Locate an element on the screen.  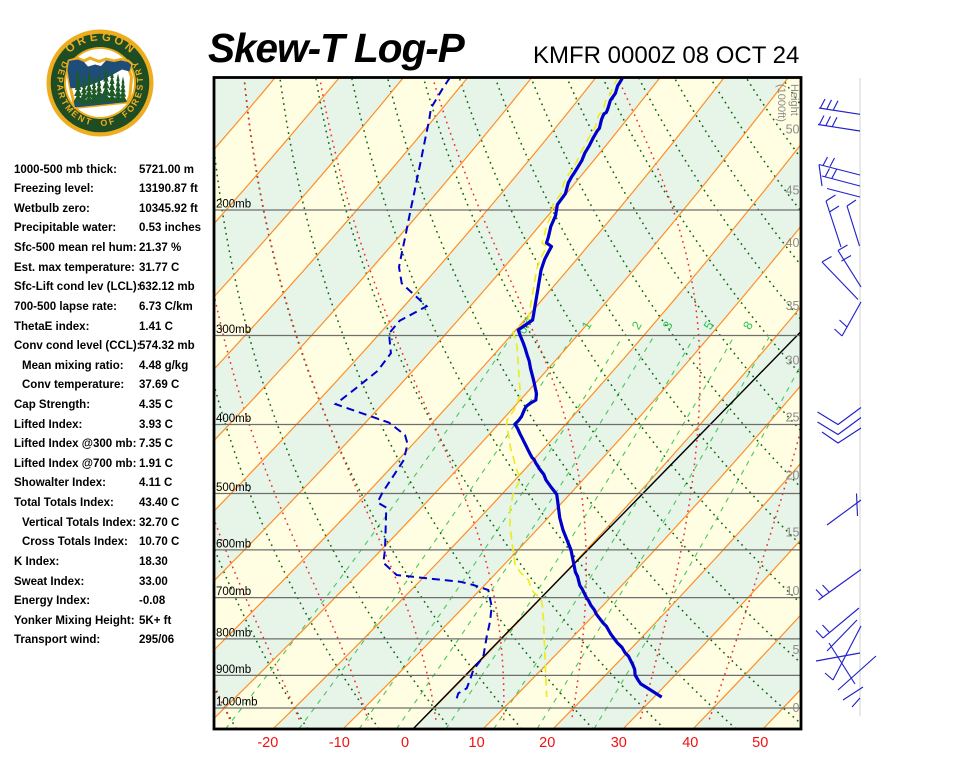
svg-text: S is located at coordinates (139, 87).